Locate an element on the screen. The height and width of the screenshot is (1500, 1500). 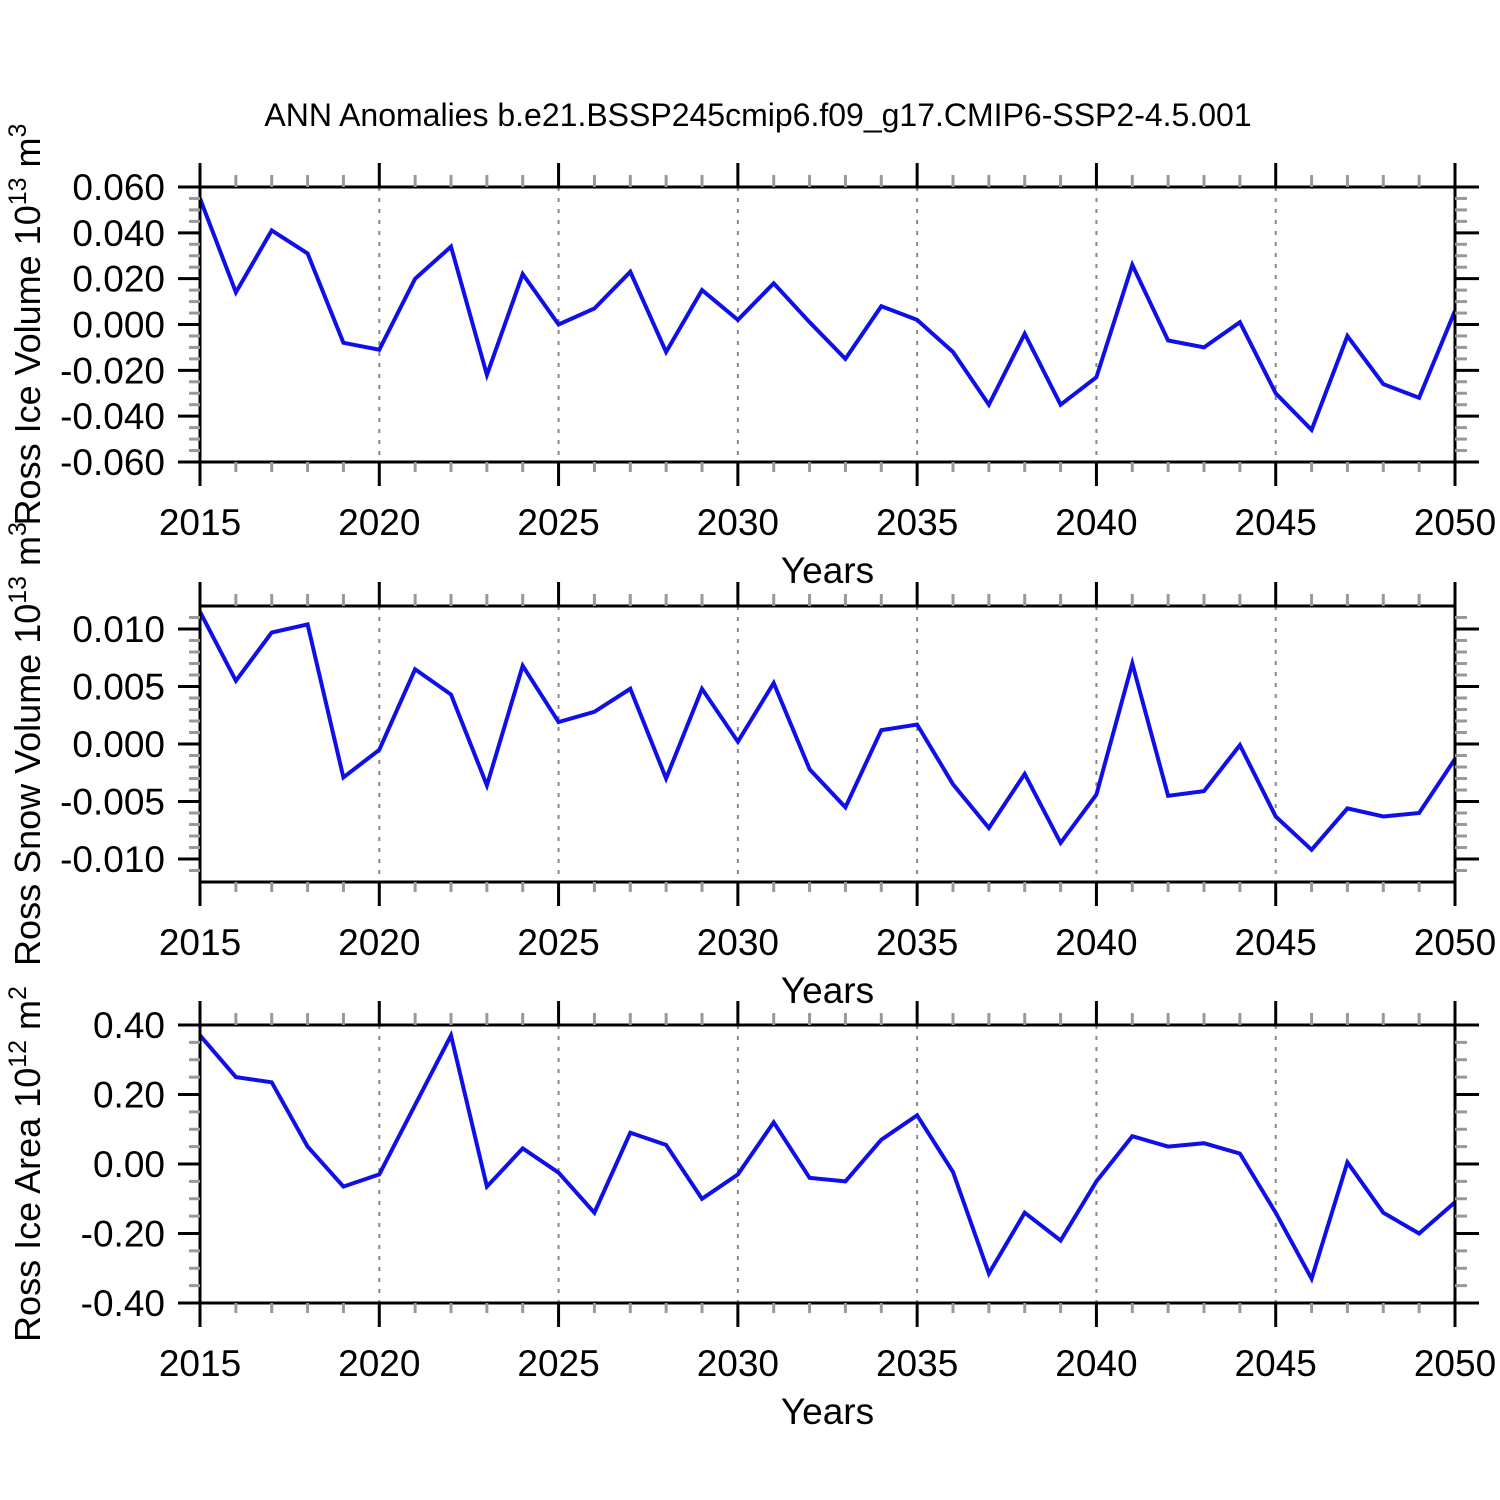
y-tick-label: -0.40 is located at coordinates (123, 1303).